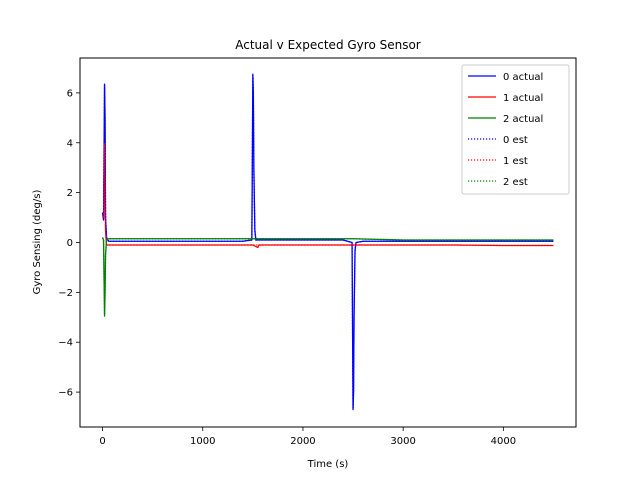 This screenshot has height=480, width=640. What do you see at coordinates (70, 93) in the screenshot?
I see `y-tick-label: 6` at bounding box center [70, 93].